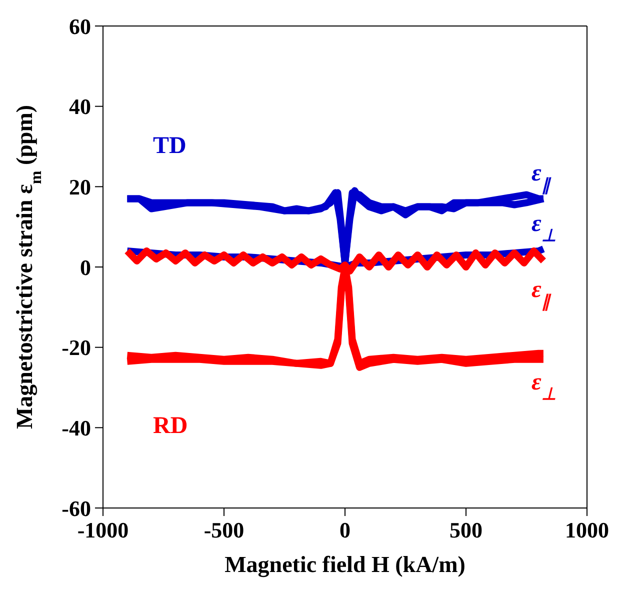 The width and height of the screenshot is (624, 596). Describe the element at coordinates (345, 530) in the screenshot. I see `x-tick-label: 0` at that location.